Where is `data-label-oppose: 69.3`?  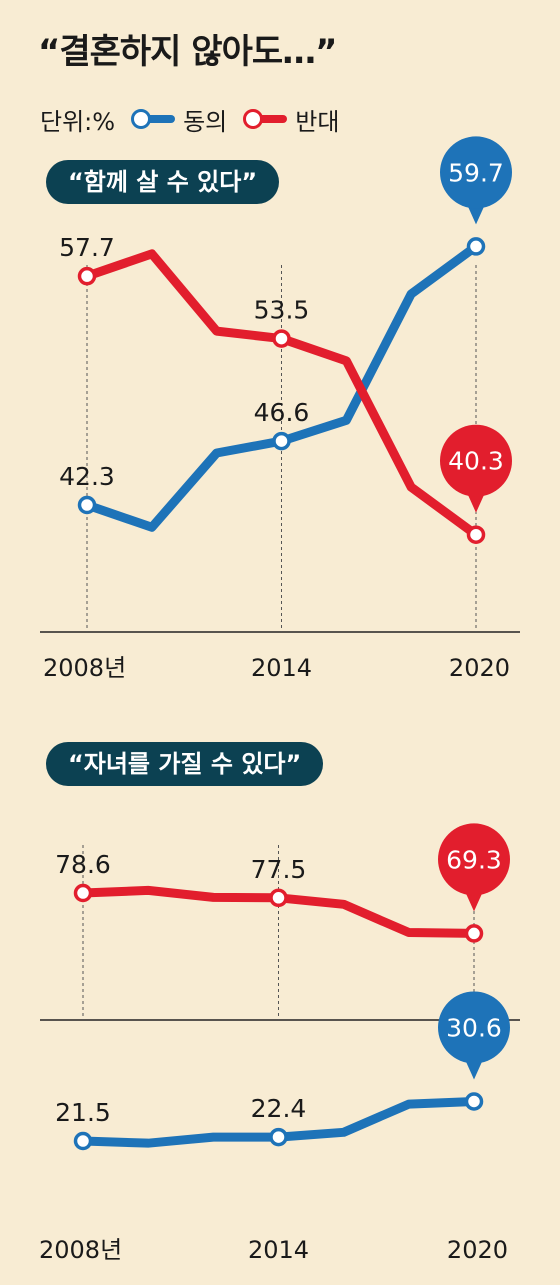
data-label-oppose: 69.3 is located at coordinates (474, 859).